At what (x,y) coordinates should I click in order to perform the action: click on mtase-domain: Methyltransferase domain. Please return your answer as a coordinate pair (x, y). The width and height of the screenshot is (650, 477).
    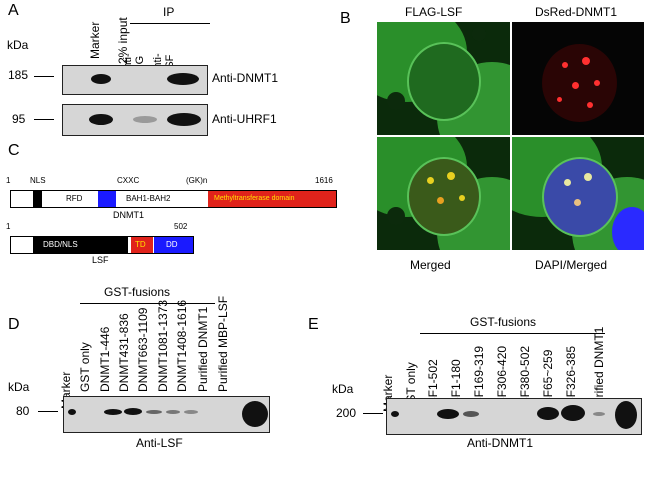
    Looking at the image, I should click on (272, 199).